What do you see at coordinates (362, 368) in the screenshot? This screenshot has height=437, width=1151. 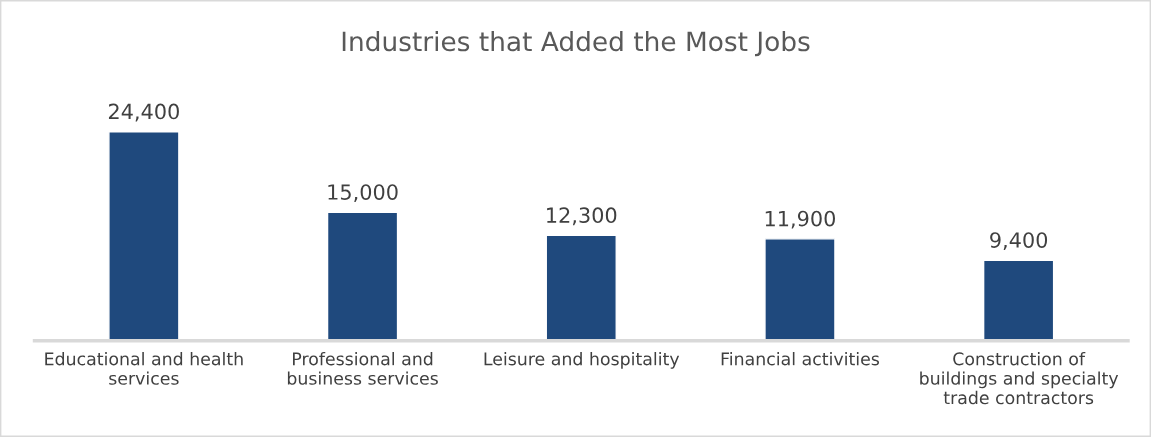 I see `x-tick-label: Professional and business services` at bounding box center [362, 368].